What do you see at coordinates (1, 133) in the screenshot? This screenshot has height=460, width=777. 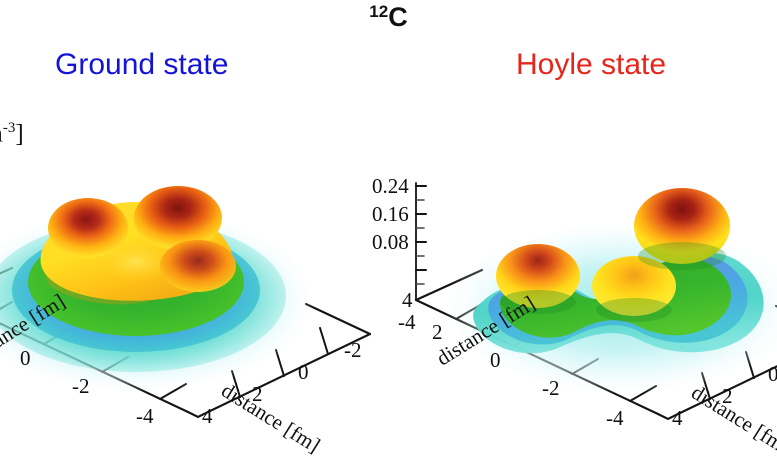 I see `density-axis-label-text: y [fm` at bounding box center [1, 133].